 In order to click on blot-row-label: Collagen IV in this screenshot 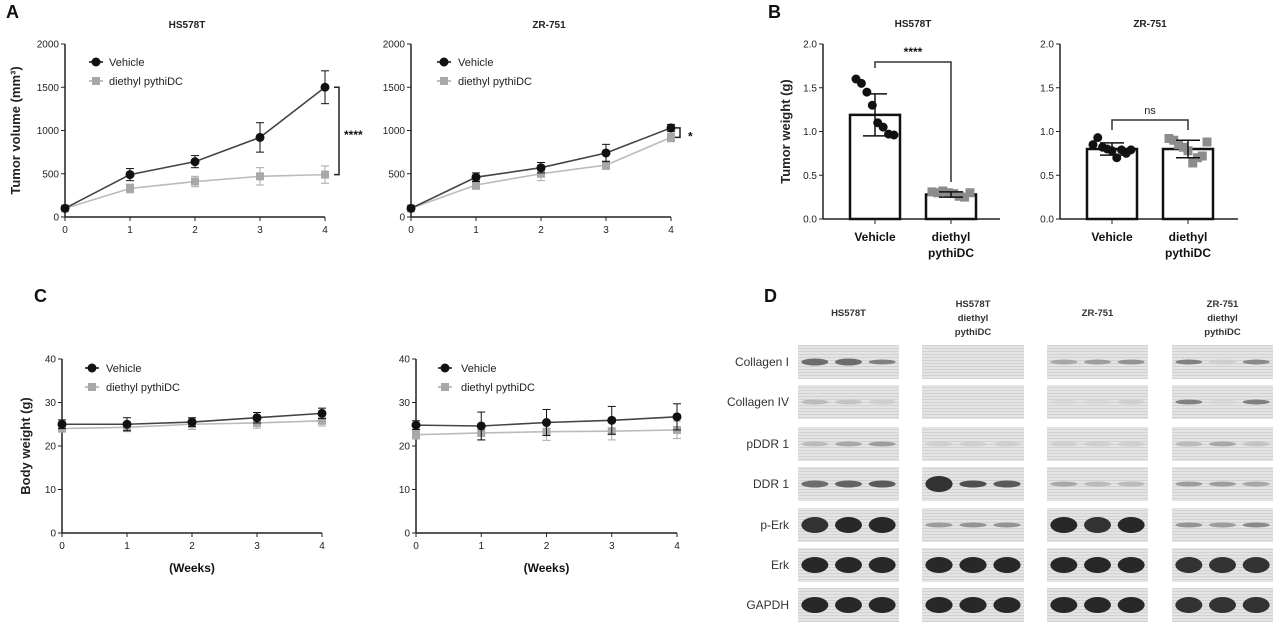, I will do `click(758, 402)`.